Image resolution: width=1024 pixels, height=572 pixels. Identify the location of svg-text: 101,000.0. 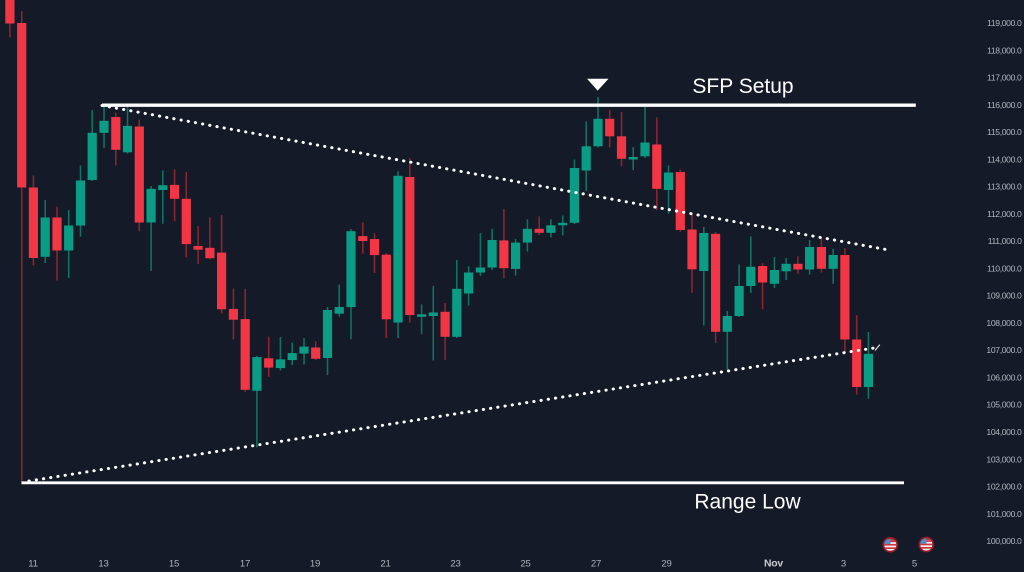
(1004, 514).